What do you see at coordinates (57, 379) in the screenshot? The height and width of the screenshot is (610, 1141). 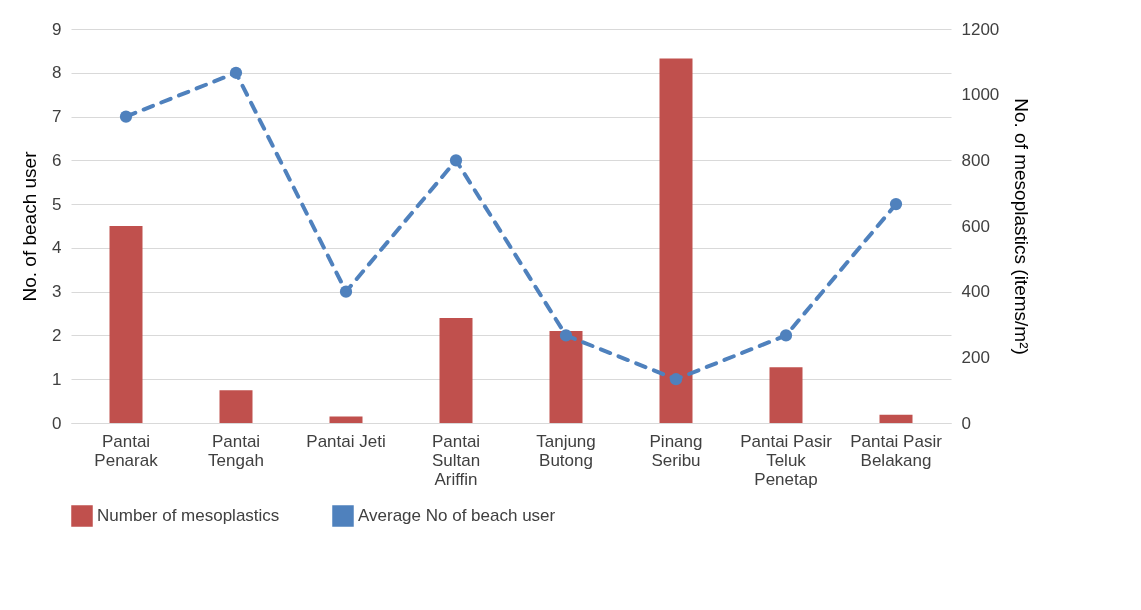 I see `y-tick-label: 1` at bounding box center [57, 379].